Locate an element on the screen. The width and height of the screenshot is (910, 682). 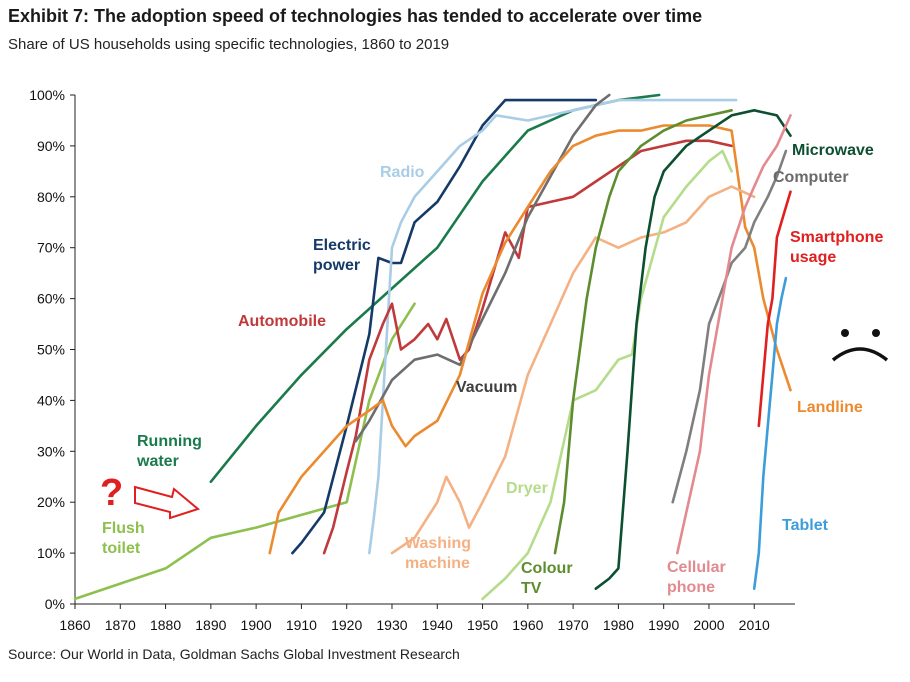
question-mark: ? is located at coordinates (111, 493).